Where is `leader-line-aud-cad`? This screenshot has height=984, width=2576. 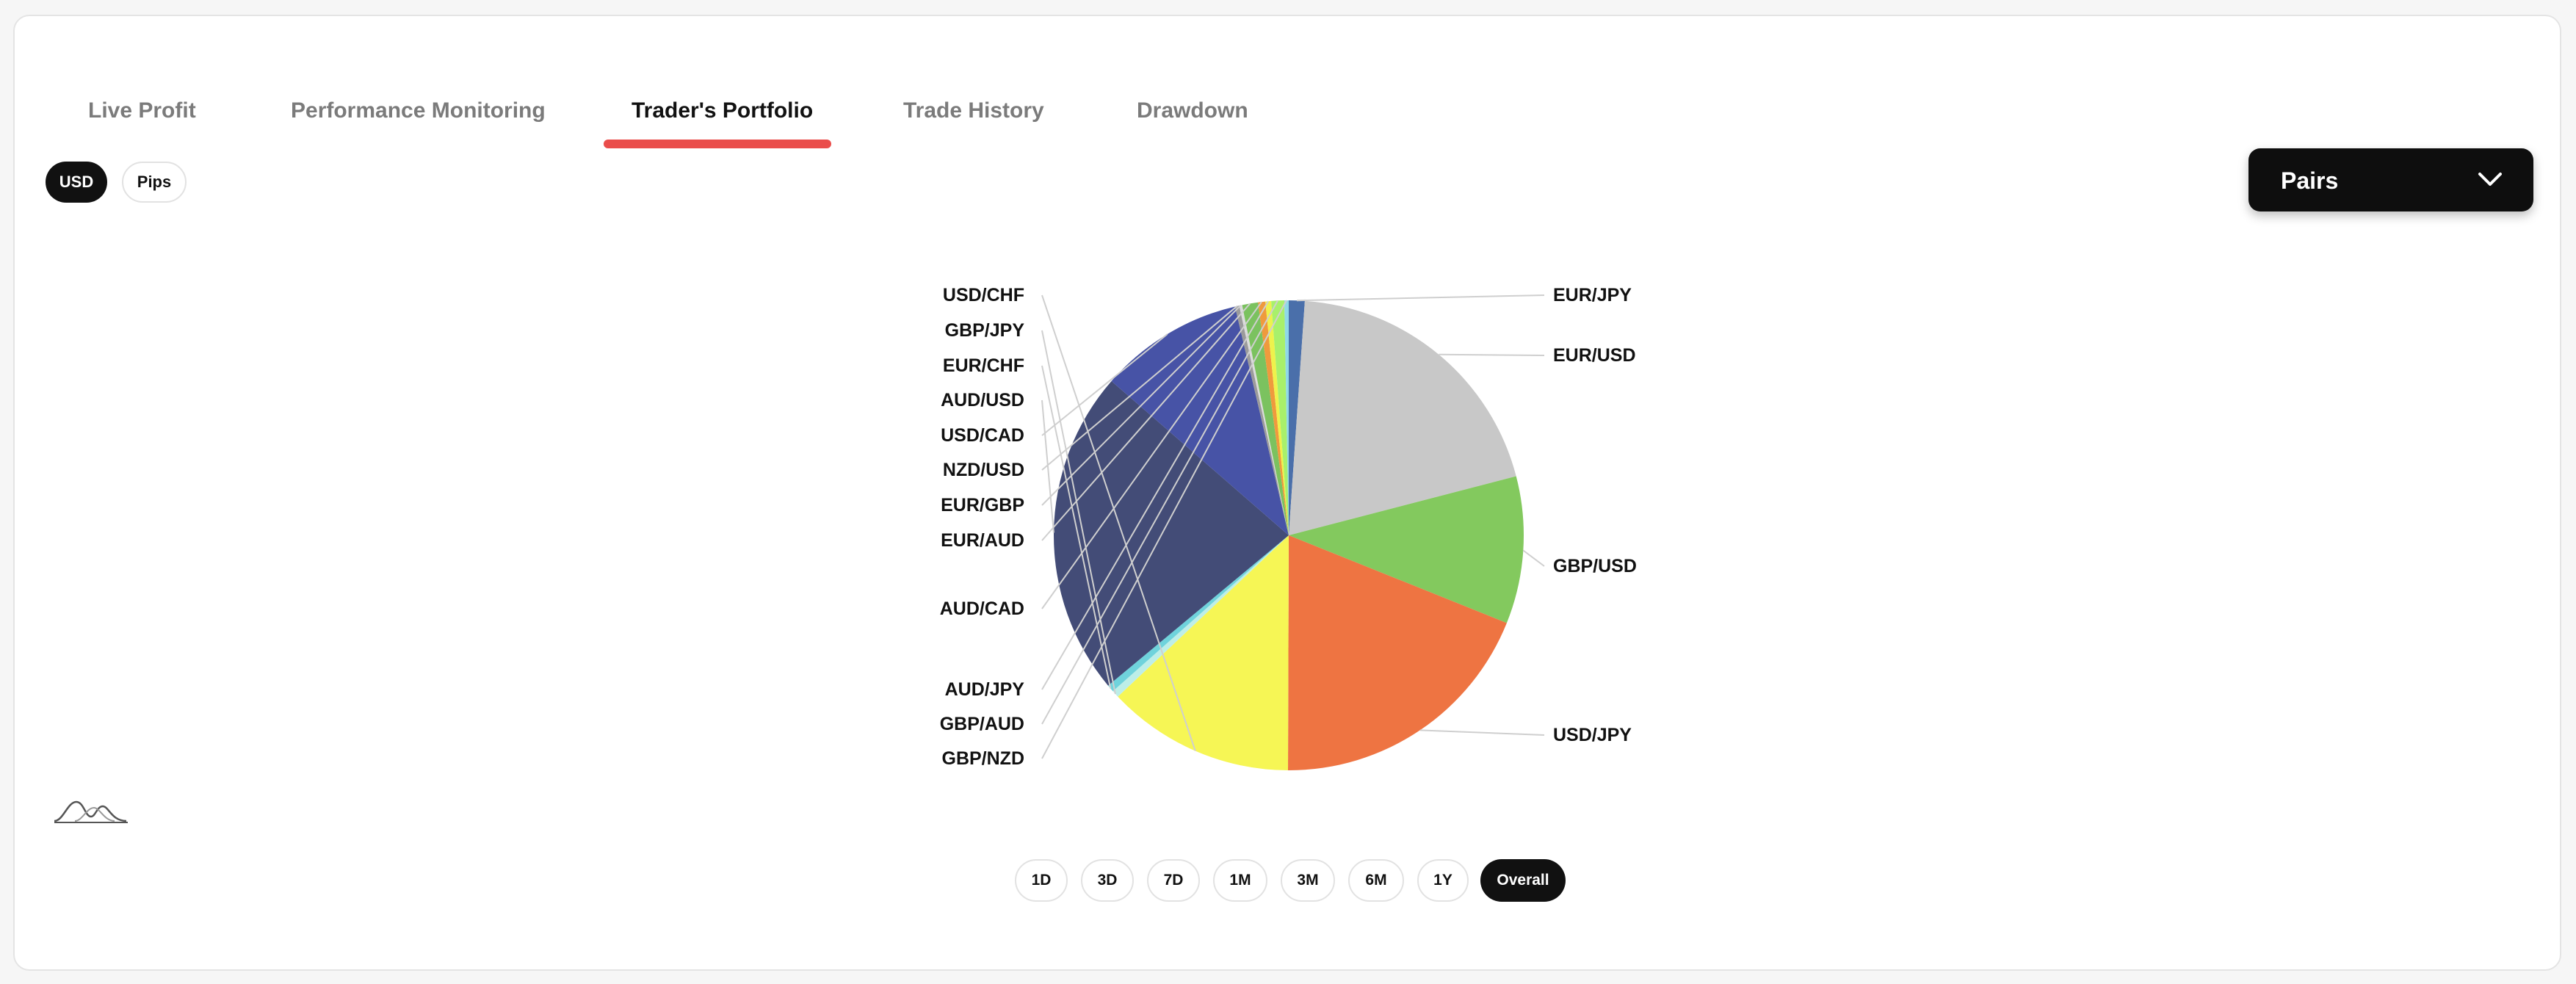 leader-line-aud-cad is located at coordinates (1151, 455).